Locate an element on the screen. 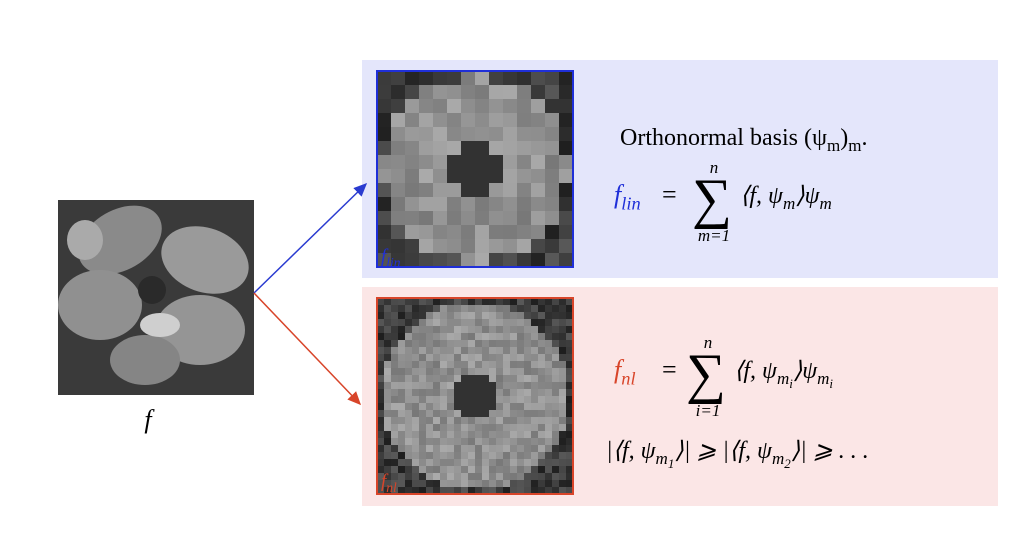 The width and height of the screenshot is (1024, 545). arrow-linear is located at coordinates (310, 238).